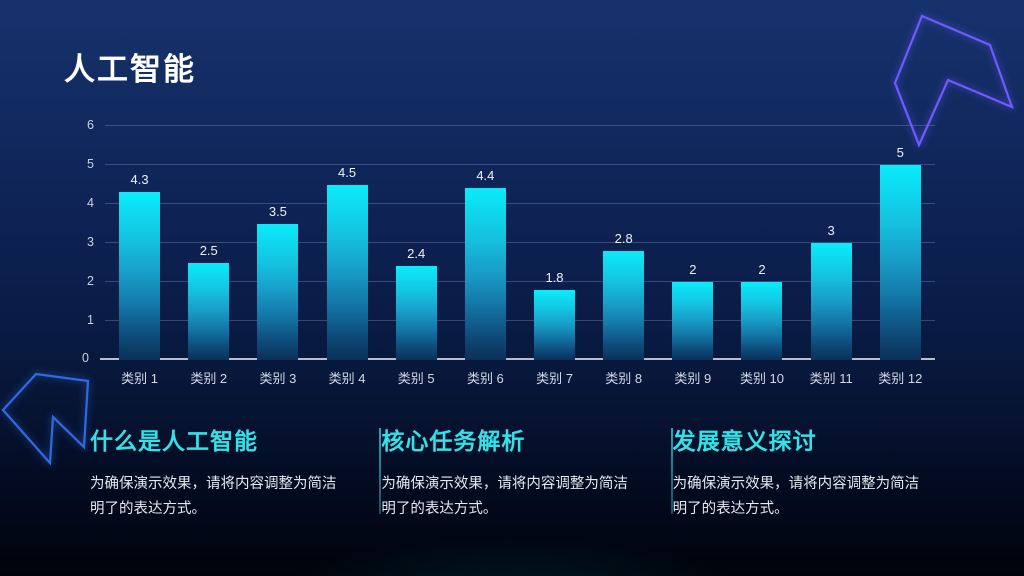  I want to click on x-axis-category-label: 类别 3, so click(278, 378).